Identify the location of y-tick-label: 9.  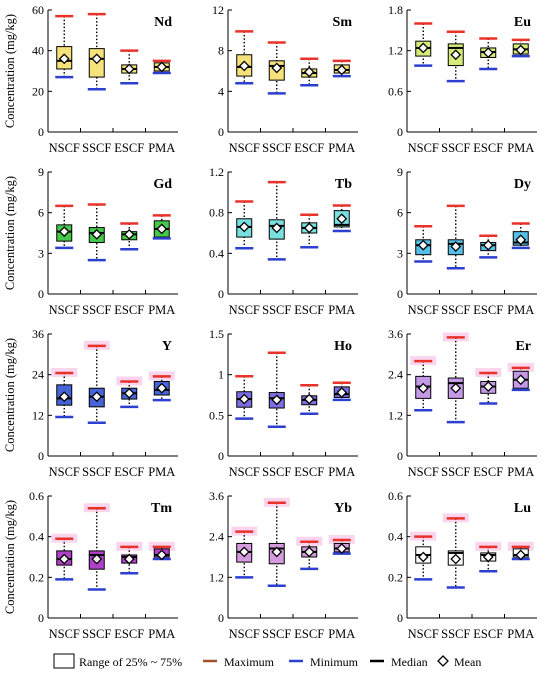
(400, 172).